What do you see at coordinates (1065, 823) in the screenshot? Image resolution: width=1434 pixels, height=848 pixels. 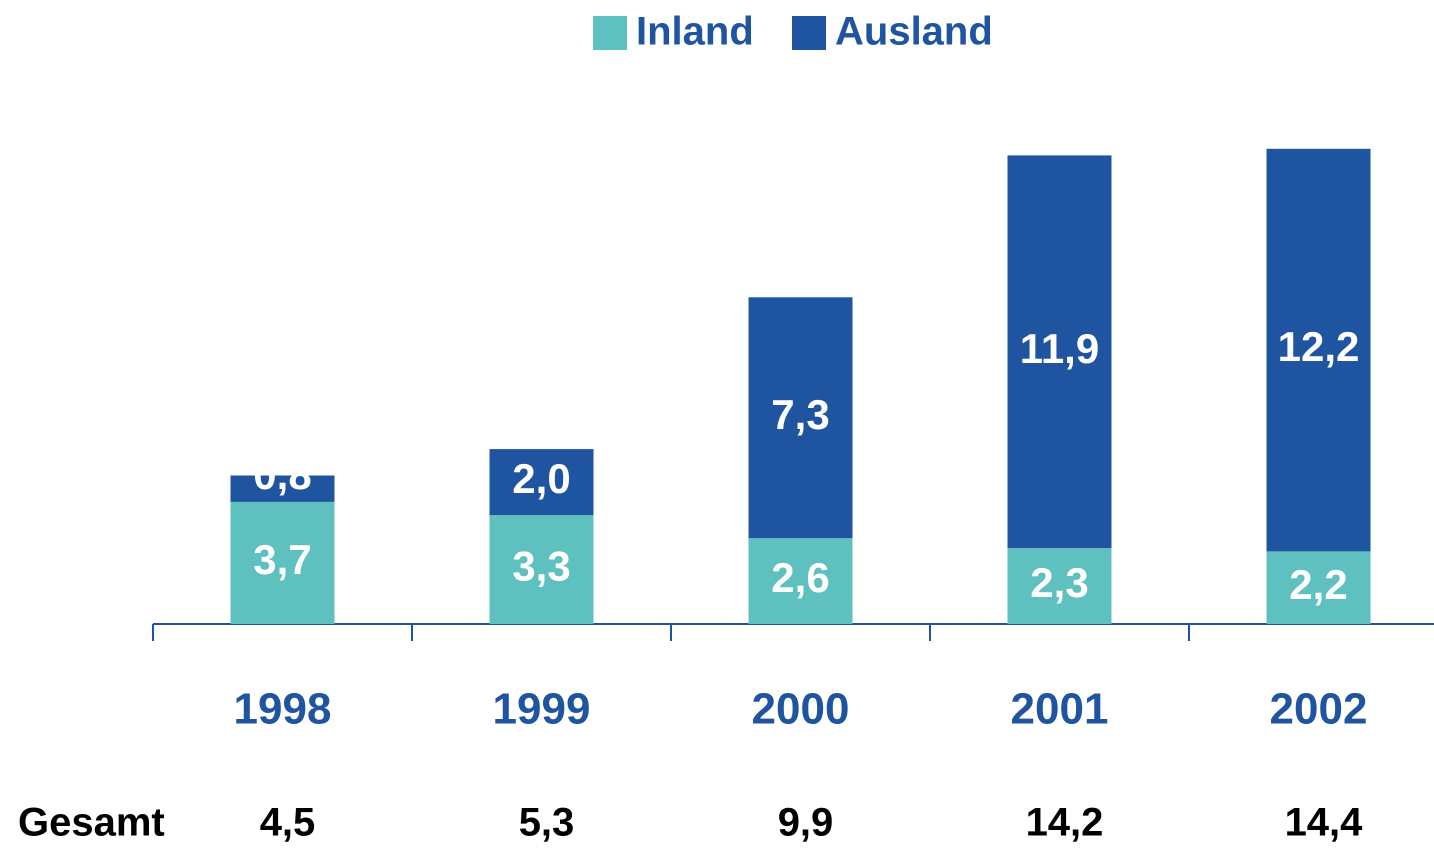 I see `total-value: 14,2` at bounding box center [1065, 823].